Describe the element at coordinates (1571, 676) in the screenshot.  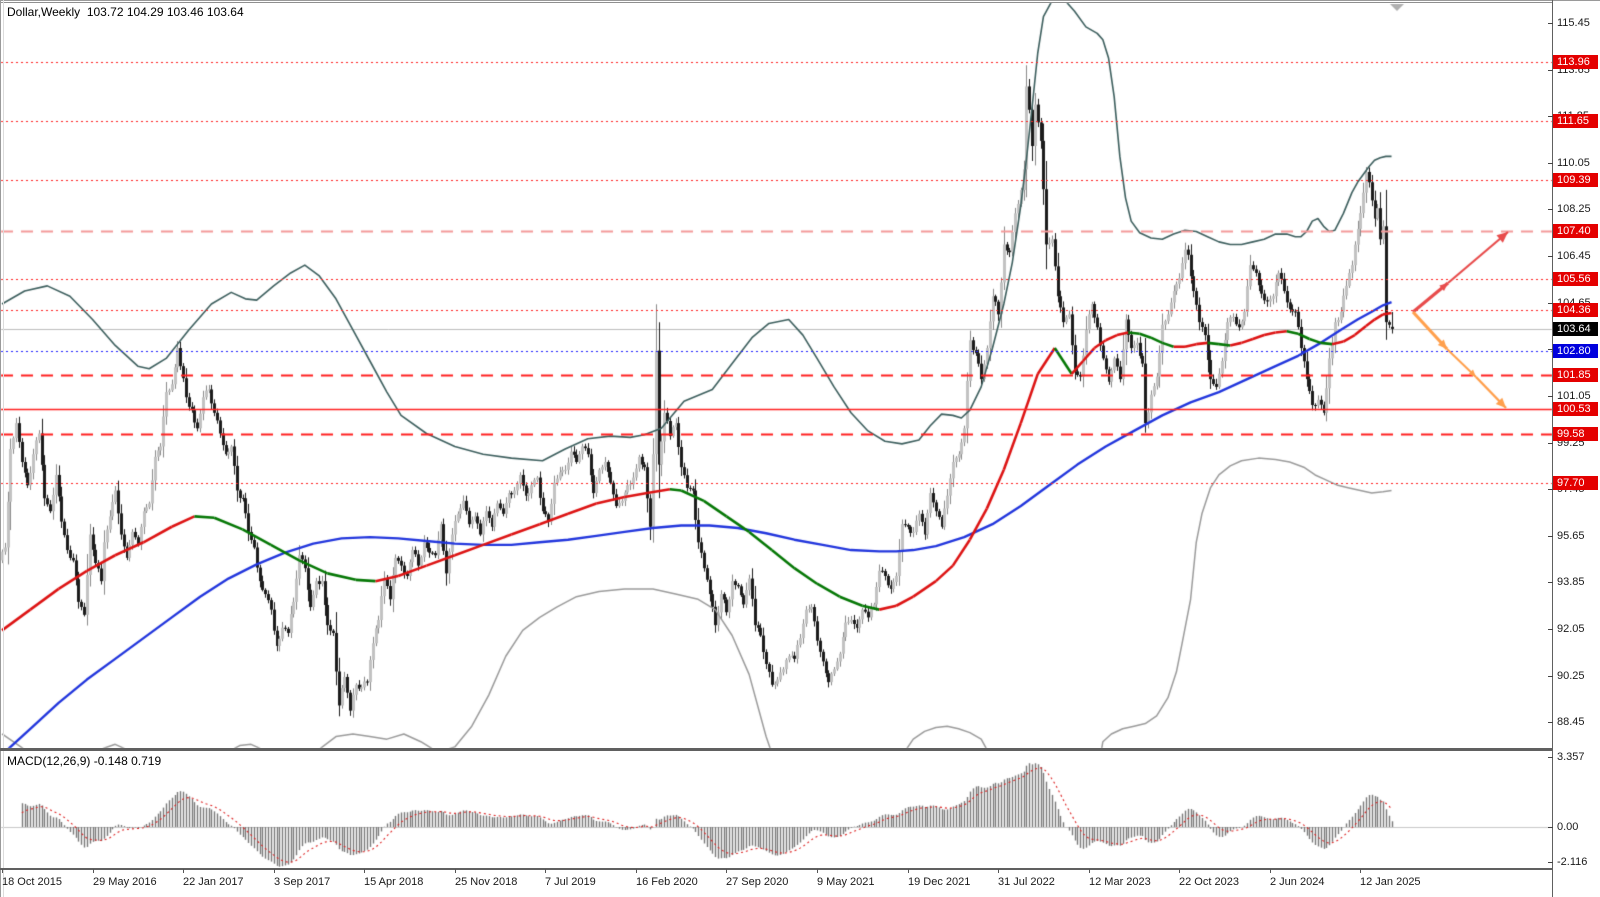
I see `price-tick-label: 90.25` at that location.